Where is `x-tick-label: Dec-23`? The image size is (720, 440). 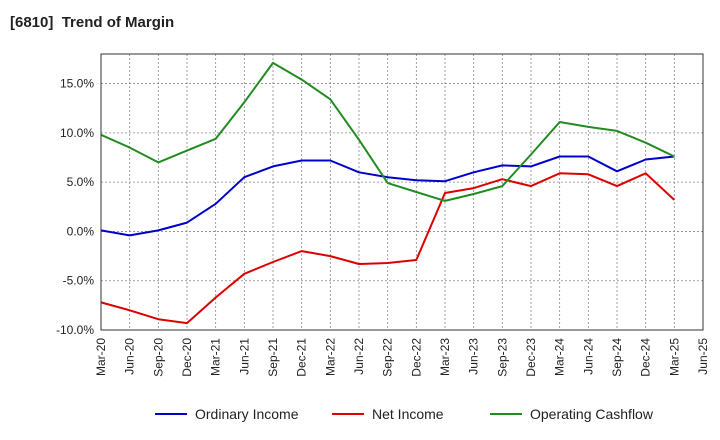
x-tick-label: Dec-23 is located at coordinates (531, 357).